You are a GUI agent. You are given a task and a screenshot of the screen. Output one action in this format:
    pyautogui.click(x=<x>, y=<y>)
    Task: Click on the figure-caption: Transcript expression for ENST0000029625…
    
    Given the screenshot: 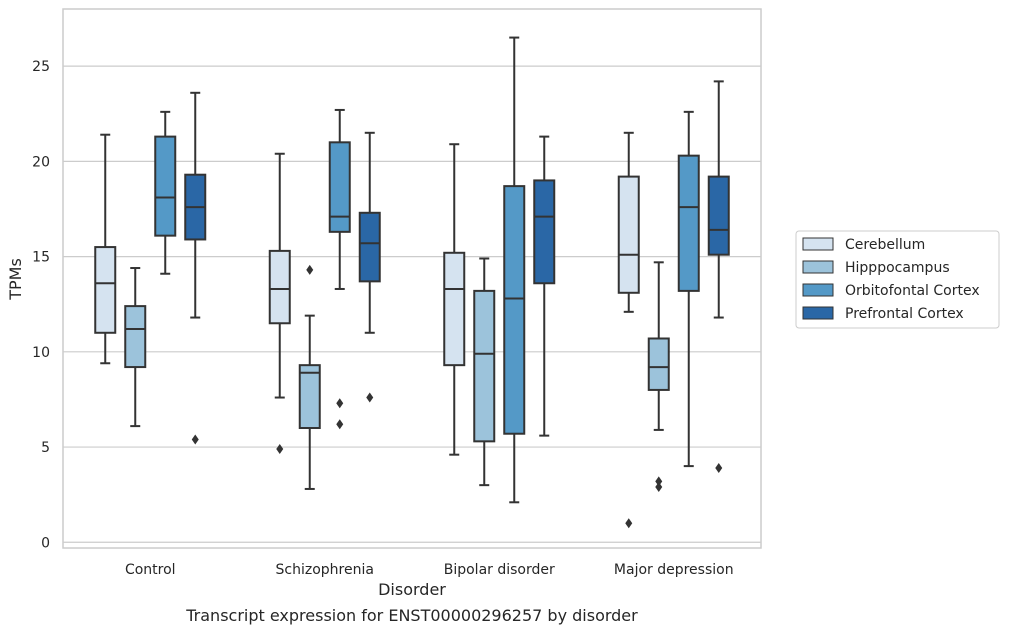 What is the action you would take?
    pyautogui.click(x=412, y=615)
    